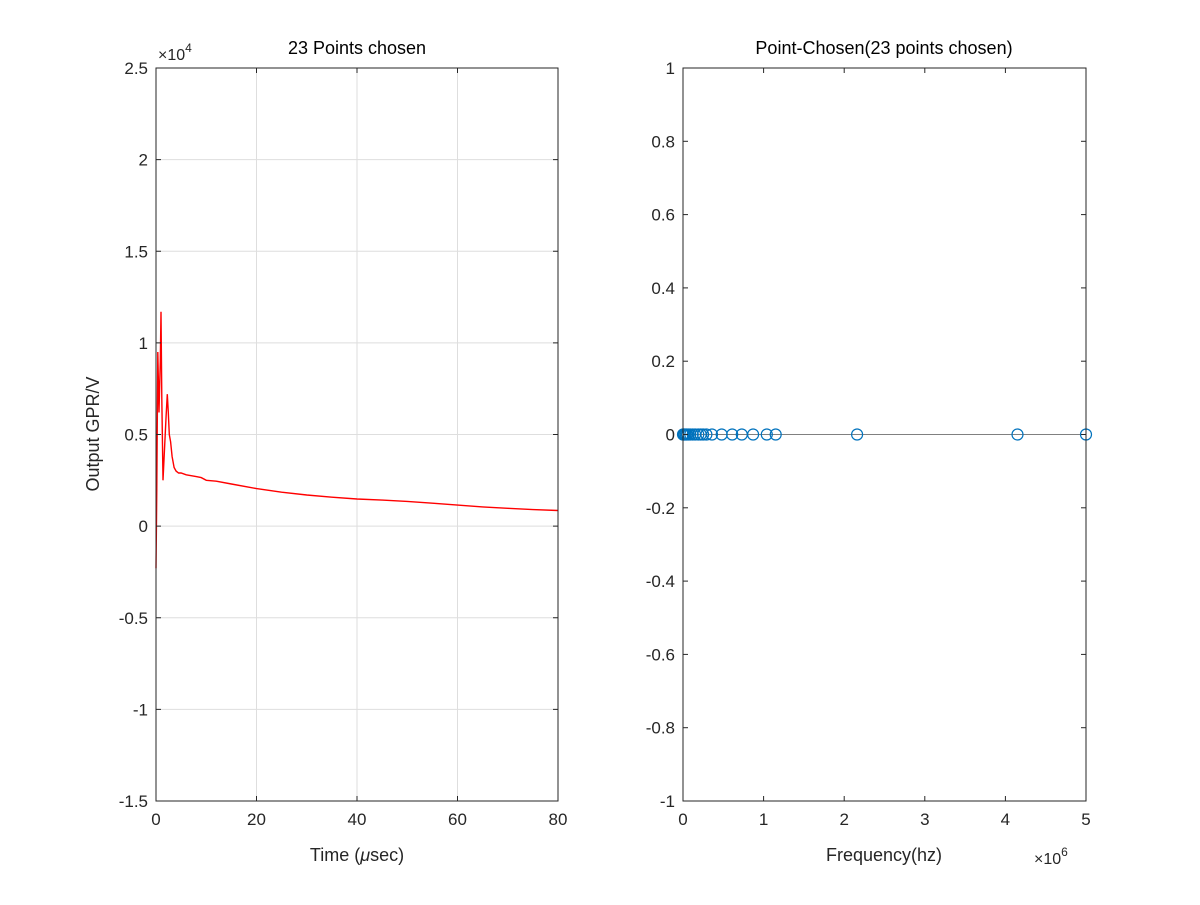 Image resolution: width=1200 pixels, height=905 pixels. Describe the element at coordinates (133, 801) in the screenshot. I see `left-y-tick-label: -1.5` at that location.